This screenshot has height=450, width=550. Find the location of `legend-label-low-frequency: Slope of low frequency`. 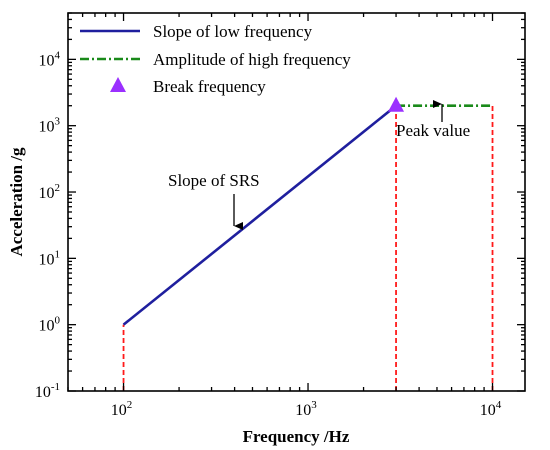

legend-label-low-frequency: Slope of low frequency is located at coordinates (233, 31).